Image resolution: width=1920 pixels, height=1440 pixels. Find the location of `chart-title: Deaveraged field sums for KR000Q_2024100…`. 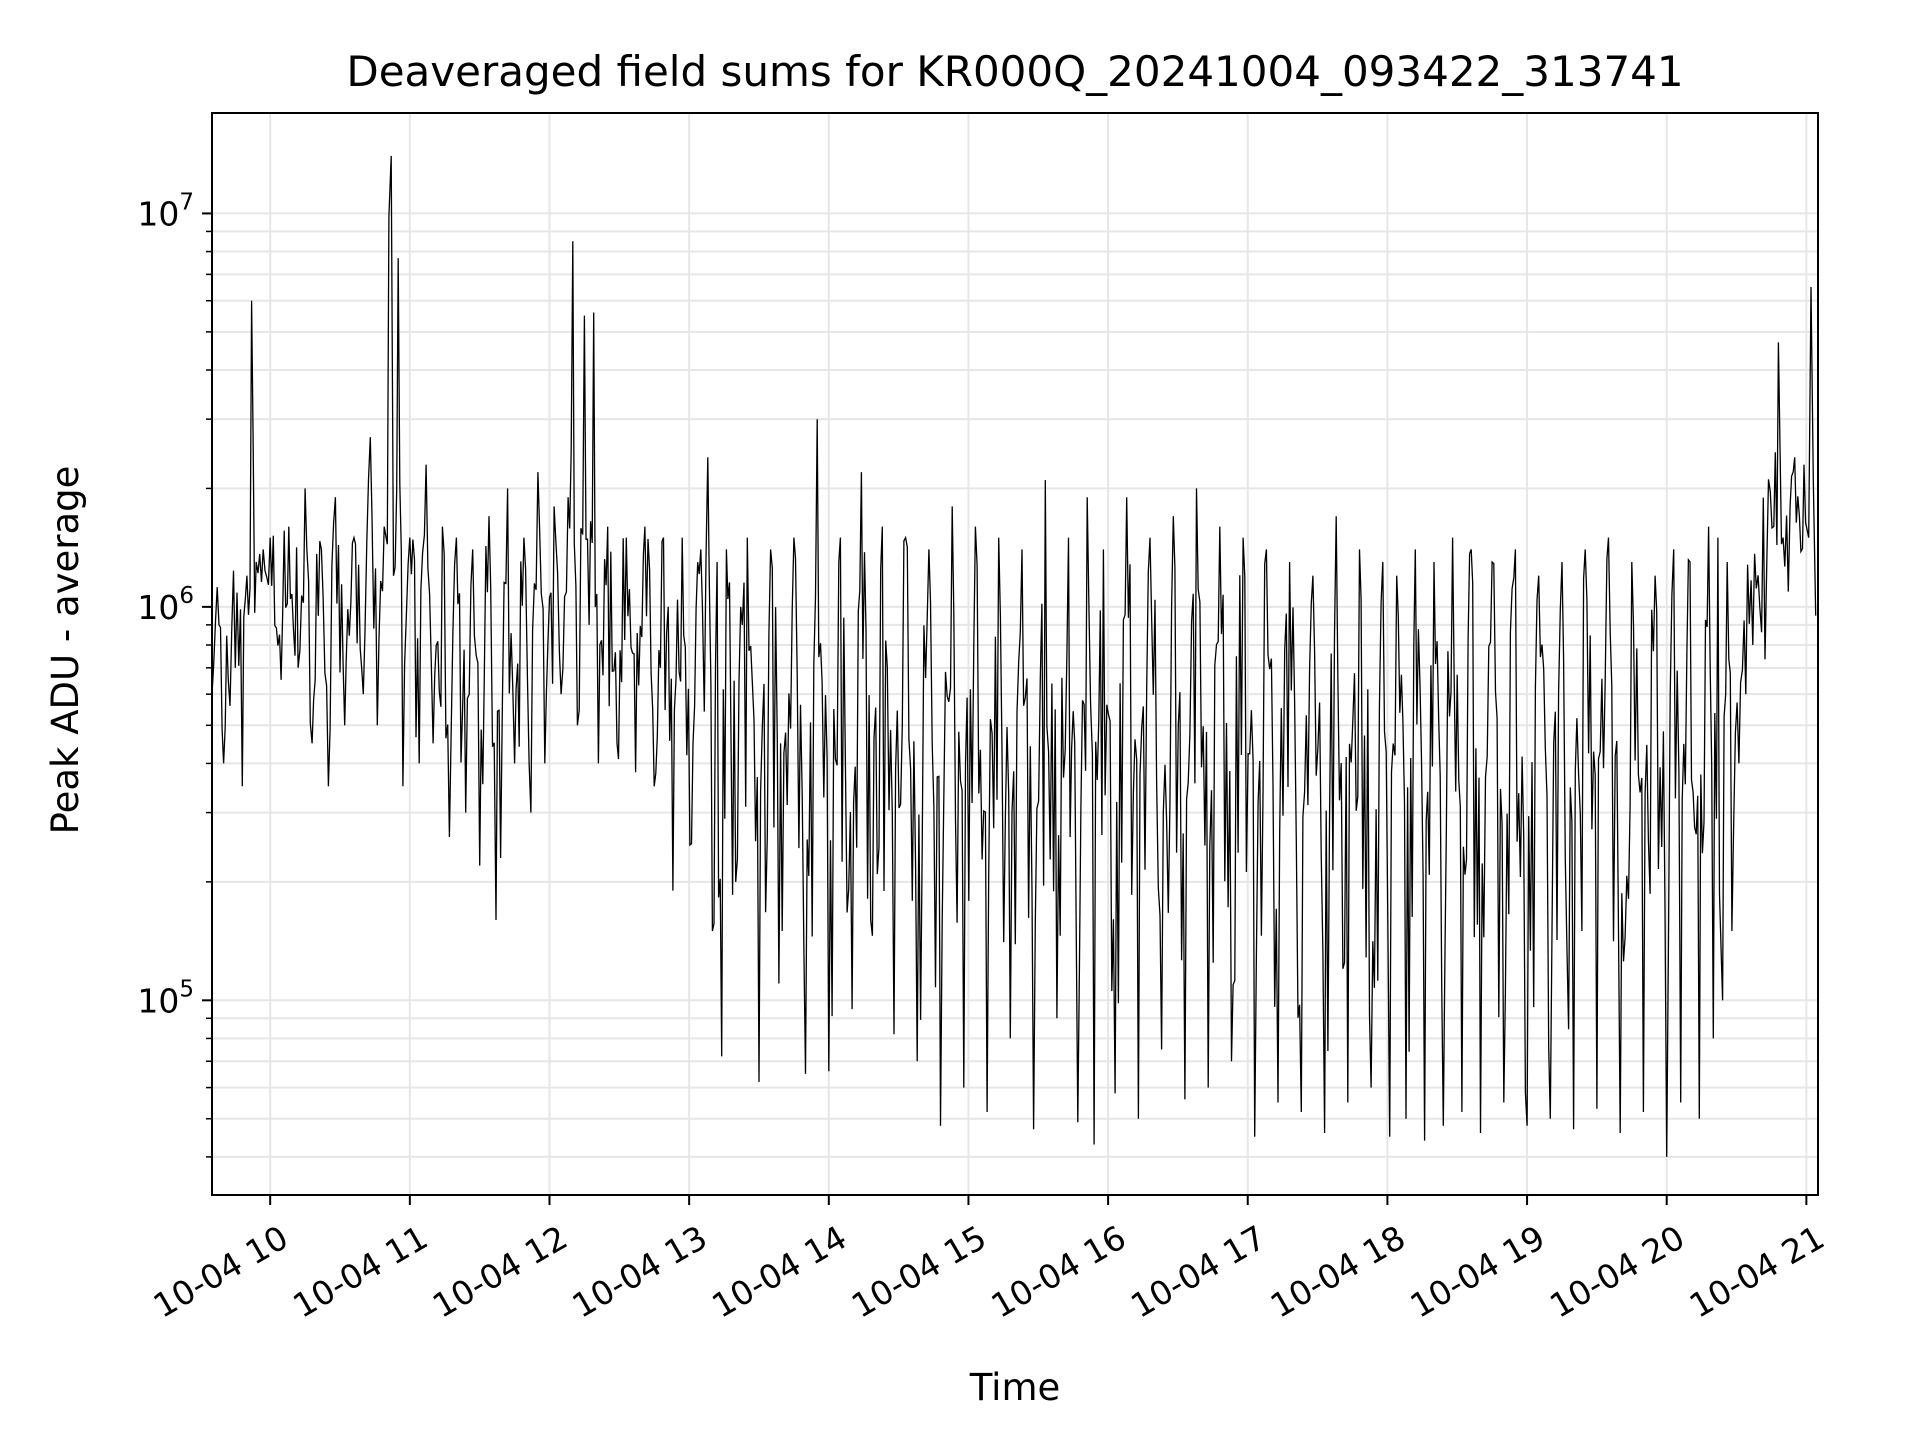

chart-title: Deaveraged field sums for KR000Q_2024100… is located at coordinates (1014, 71).